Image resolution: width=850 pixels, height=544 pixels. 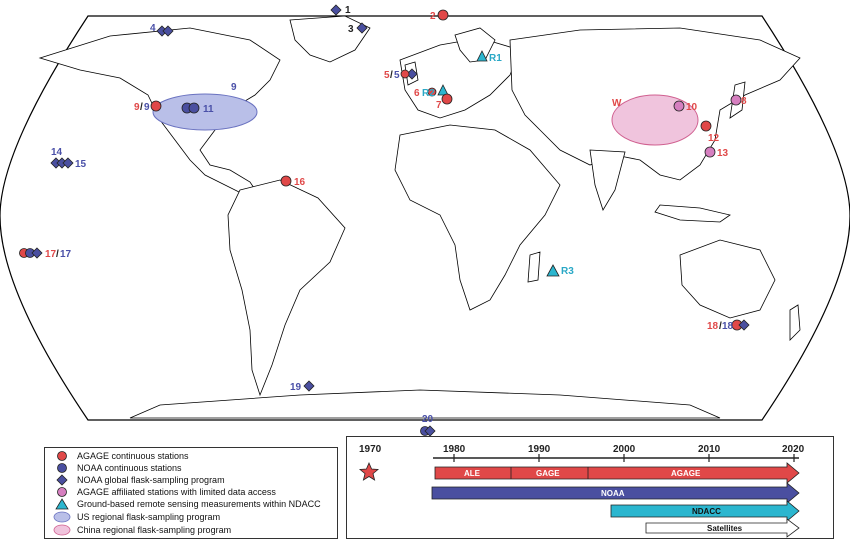 What do you see at coordinates (208, 109) in the screenshot?
I see `label-11: 11` at bounding box center [208, 109].